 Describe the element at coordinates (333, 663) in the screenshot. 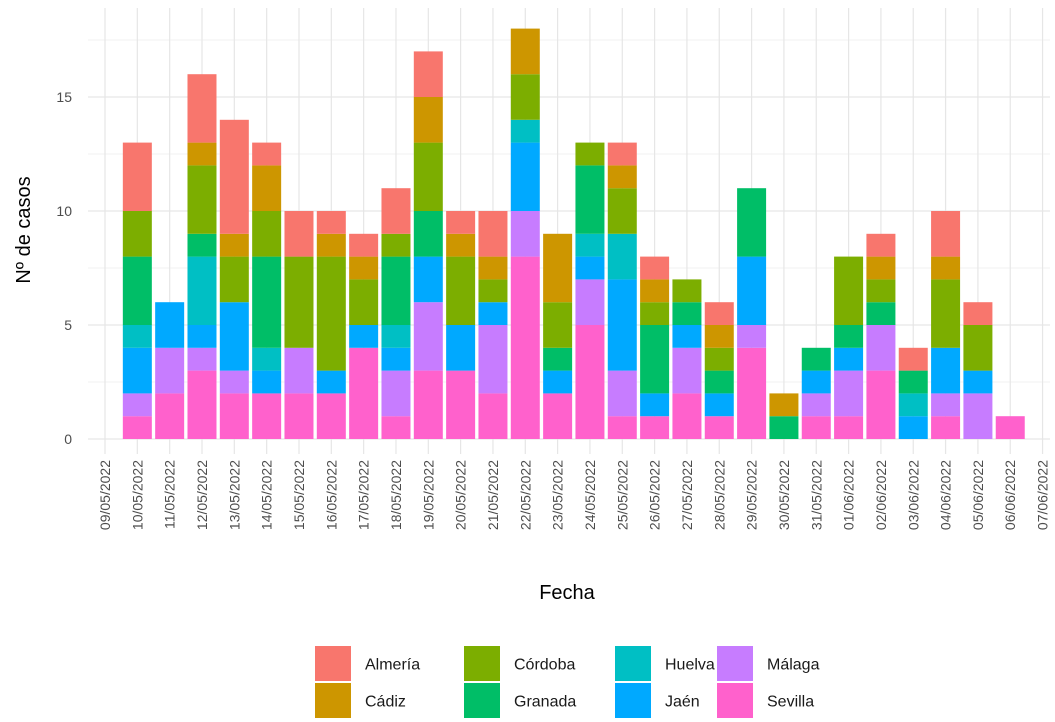

I see `legend-swatch-almería` at that location.